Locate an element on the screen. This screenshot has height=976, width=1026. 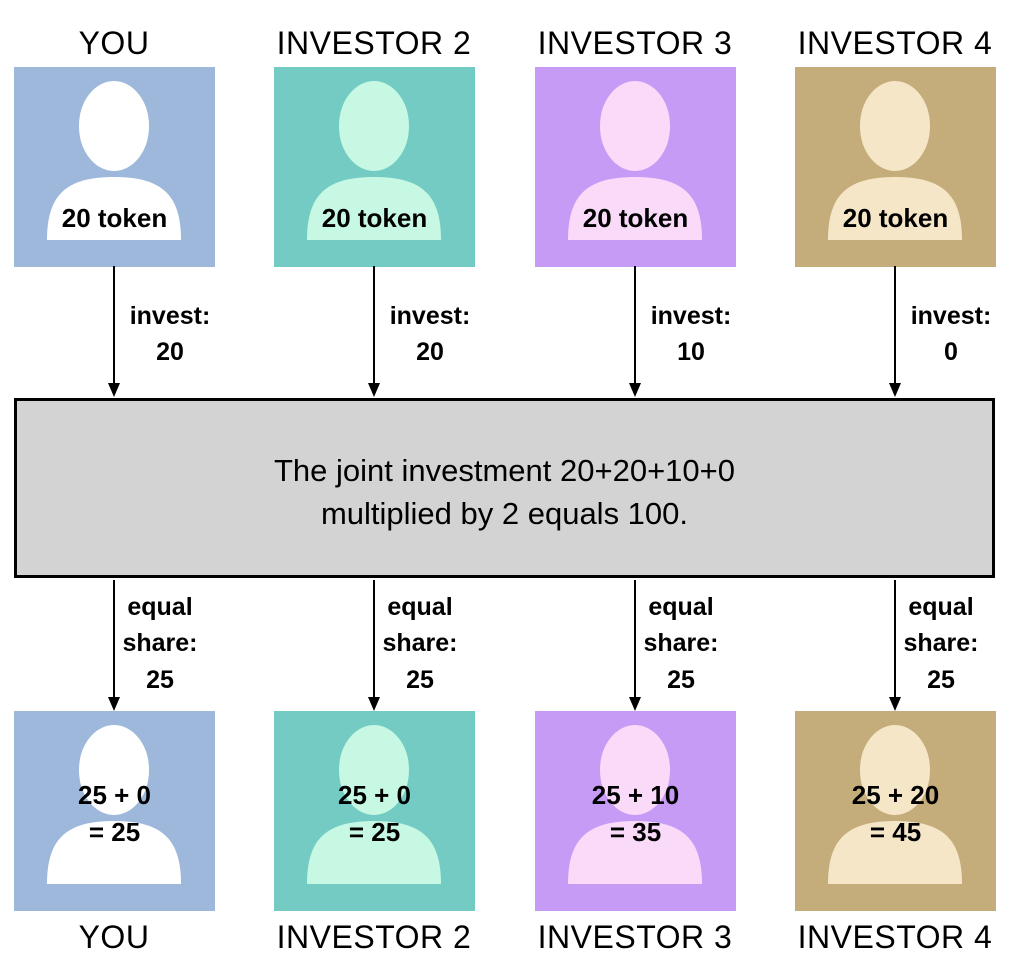
invest-label-investor-4: invest: is located at coordinates (951, 316).